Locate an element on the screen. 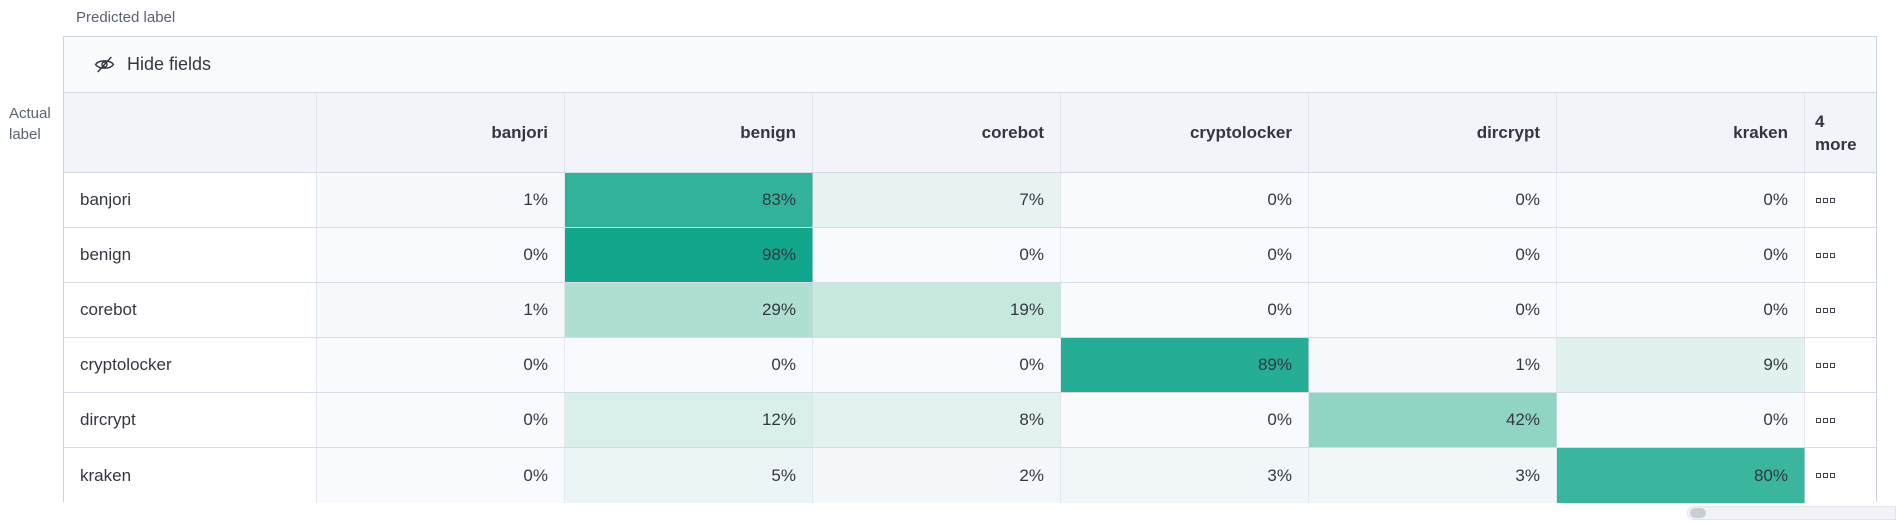  column-header-dircrypt: dircrypt is located at coordinates (1433, 132).